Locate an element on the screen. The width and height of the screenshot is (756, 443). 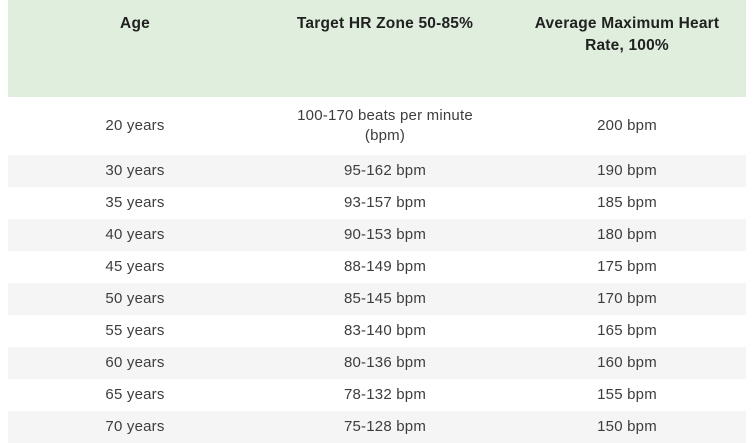
table-cell-max-rate: 170 bpm is located at coordinates (627, 299).